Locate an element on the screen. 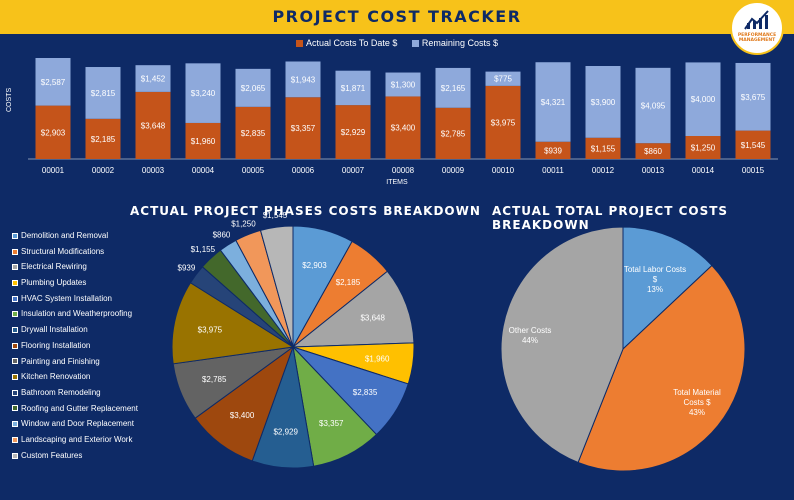 This screenshot has width=794, height=500. bar-label-remaining: $1,452 is located at coordinates (153, 79).